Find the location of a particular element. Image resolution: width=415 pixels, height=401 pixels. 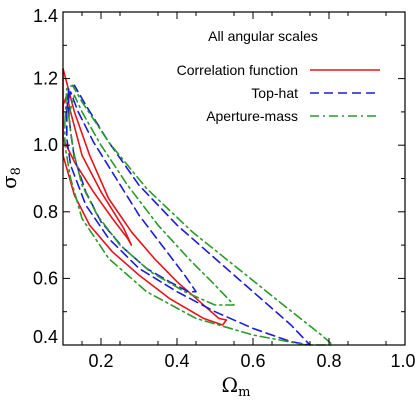

legend-label: Correlation function is located at coordinates (237, 70).